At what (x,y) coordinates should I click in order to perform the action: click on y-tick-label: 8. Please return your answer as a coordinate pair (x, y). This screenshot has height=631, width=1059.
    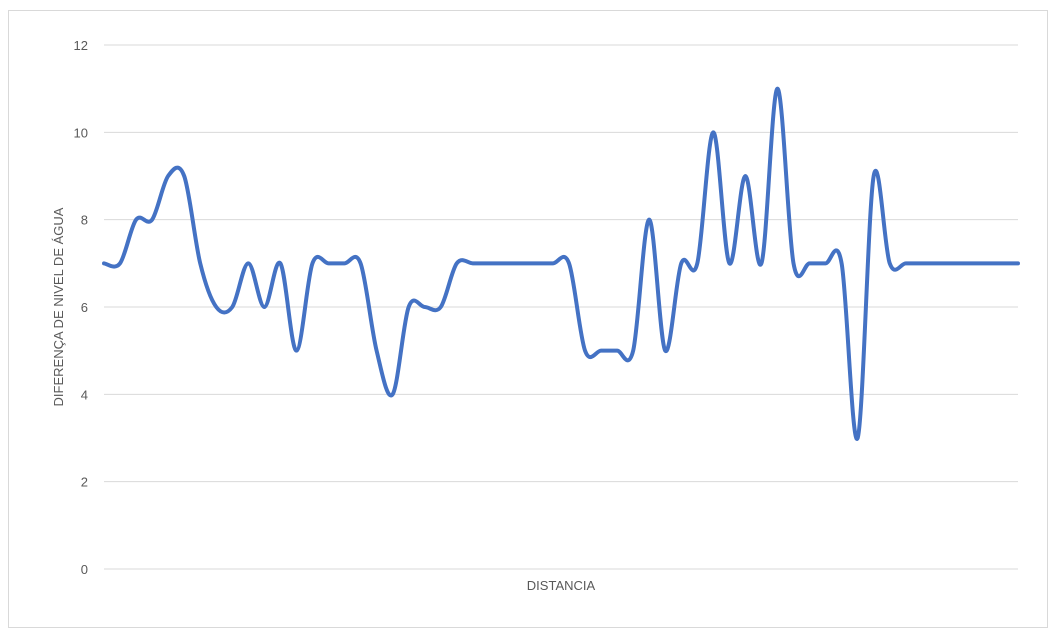
    Looking at the image, I should click on (84, 220).